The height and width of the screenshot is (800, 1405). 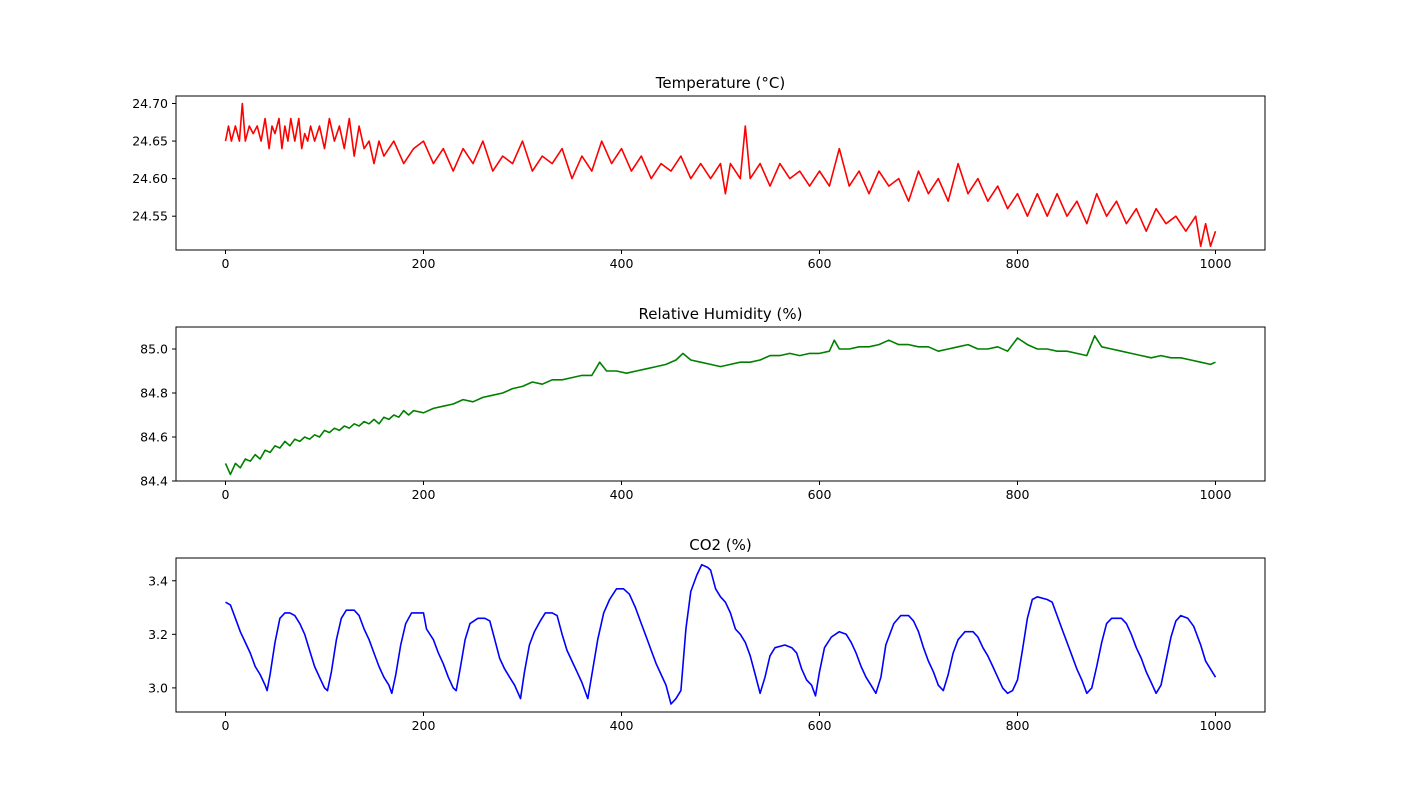 What do you see at coordinates (158, 634) in the screenshot?
I see `y-tick-label: 3.2` at bounding box center [158, 634].